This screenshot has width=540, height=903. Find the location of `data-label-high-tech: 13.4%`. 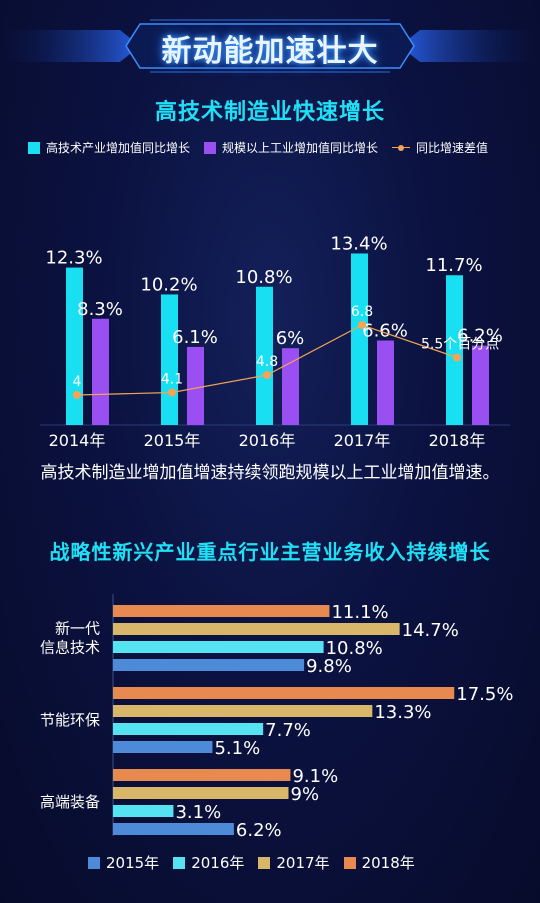

data-label-high-tech: 13.4% is located at coordinates (358, 243).